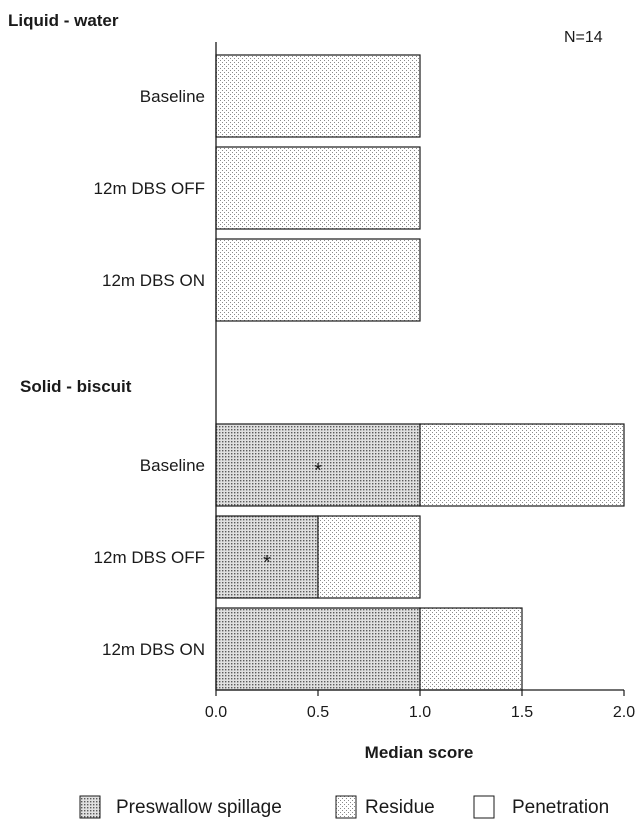 The width and height of the screenshot is (642, 829). Describe the element at coordinates (199, 807) in the screenshot. I see `legend-label-preswallow: Preswallow spillage` at that location.